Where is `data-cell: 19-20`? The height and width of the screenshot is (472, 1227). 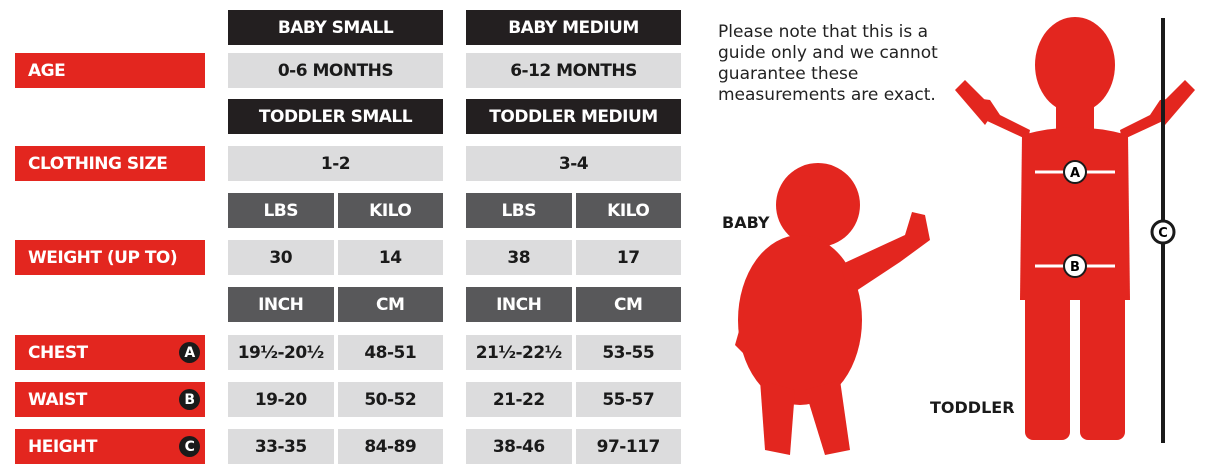 data-cell: 19-20 is located at coordinates (281, 399).